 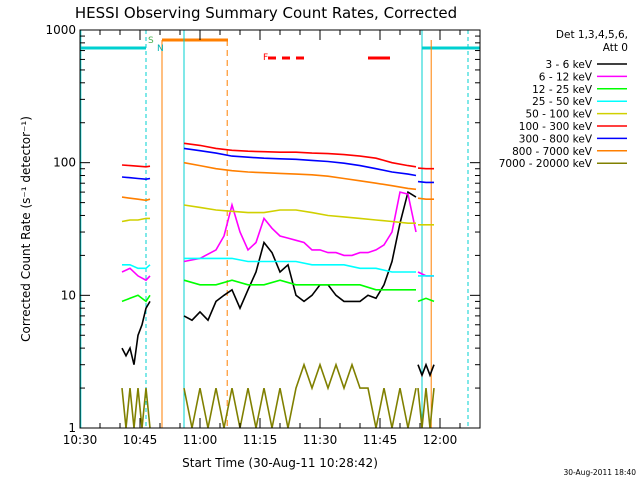 I want to click on x-tick-label: 10:45, so click(x=140, y=440).